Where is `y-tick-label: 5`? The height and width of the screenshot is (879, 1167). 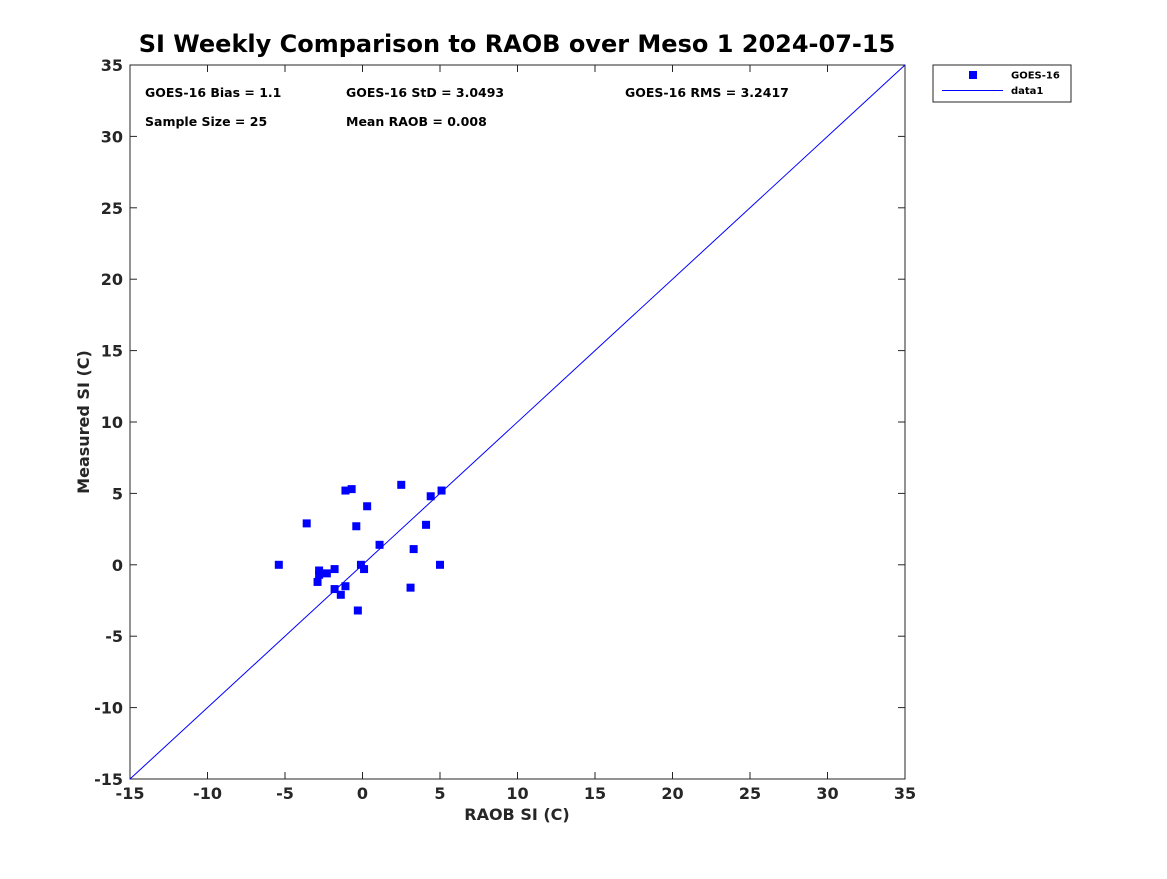 y-tick-label: 5 is located at coordinates (117, 493).